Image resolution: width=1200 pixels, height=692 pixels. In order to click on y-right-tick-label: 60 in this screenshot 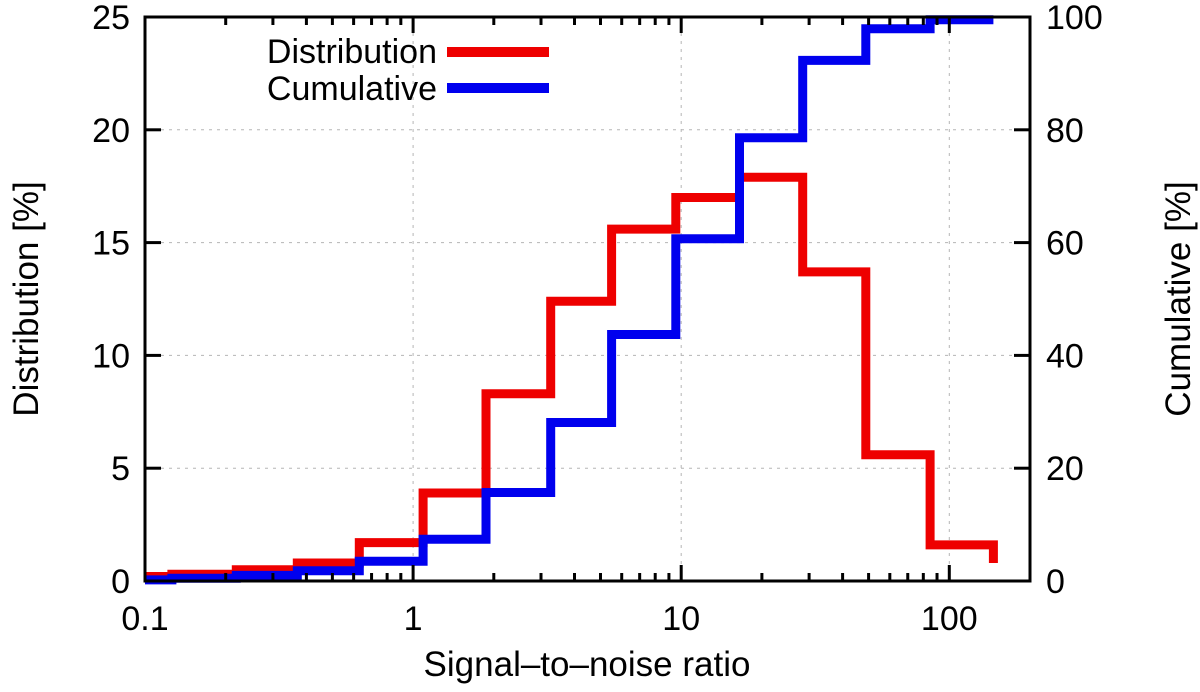, I will do `click(1065, 244)`.